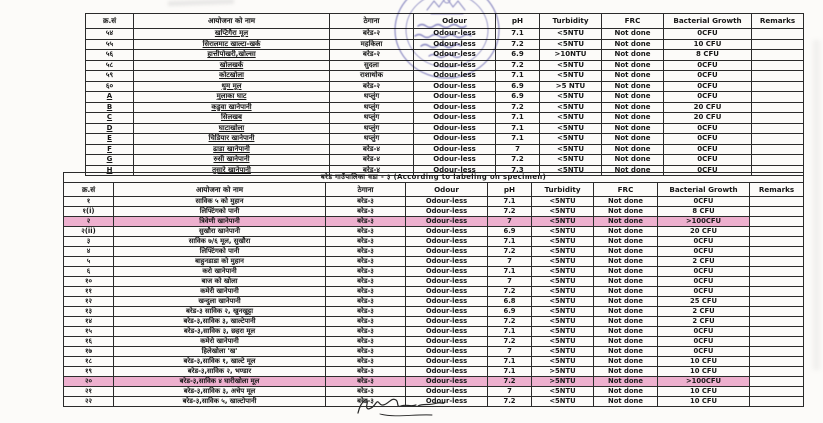 The width and height of the screenshot is (823, 423). What do you see at coordinates (509, 189) in the screenshot?
I see `col-header-ph: pH` at bounding box center [509, 189].